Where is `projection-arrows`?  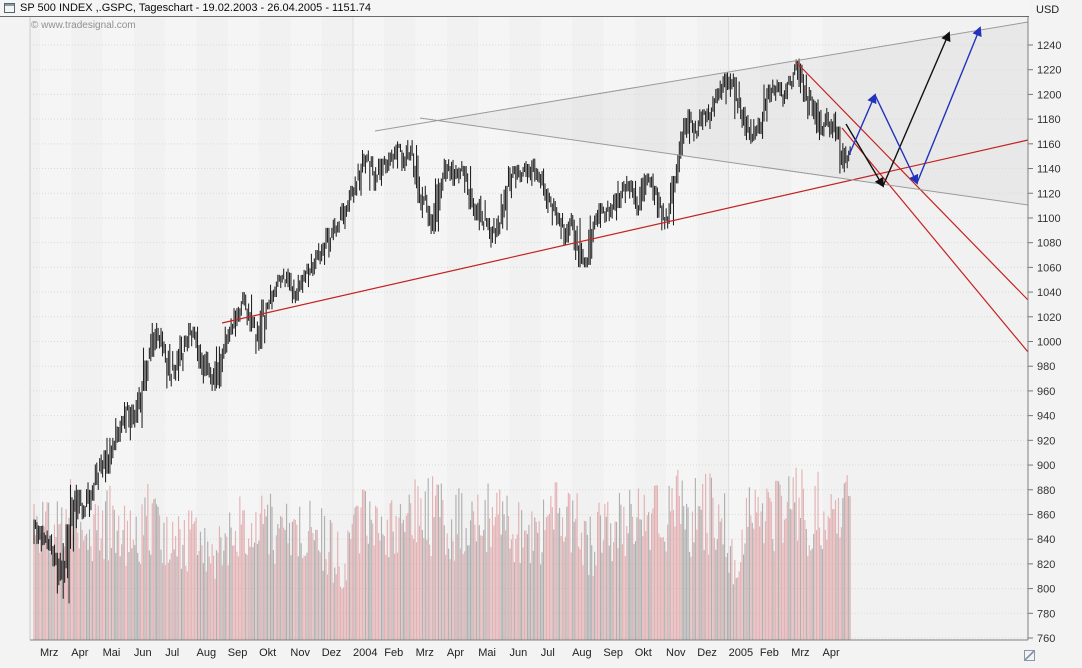 projection-arrows is located at coordinates (913, 107).